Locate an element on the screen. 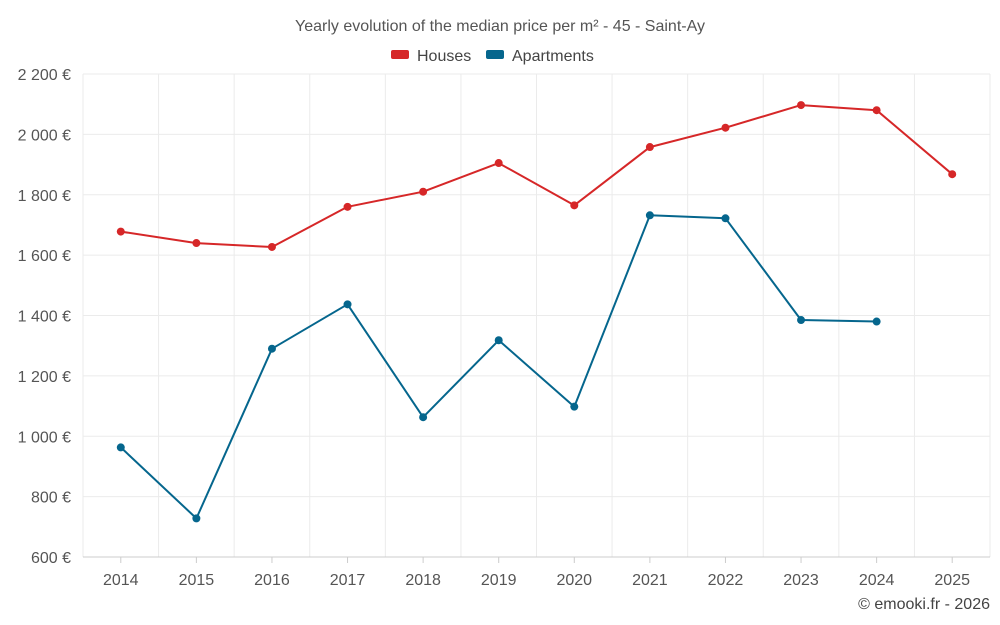 The height and width of the screenshot is (625, 1000). y-tick-label: 1 400 € is located at coordinates (44, 317).